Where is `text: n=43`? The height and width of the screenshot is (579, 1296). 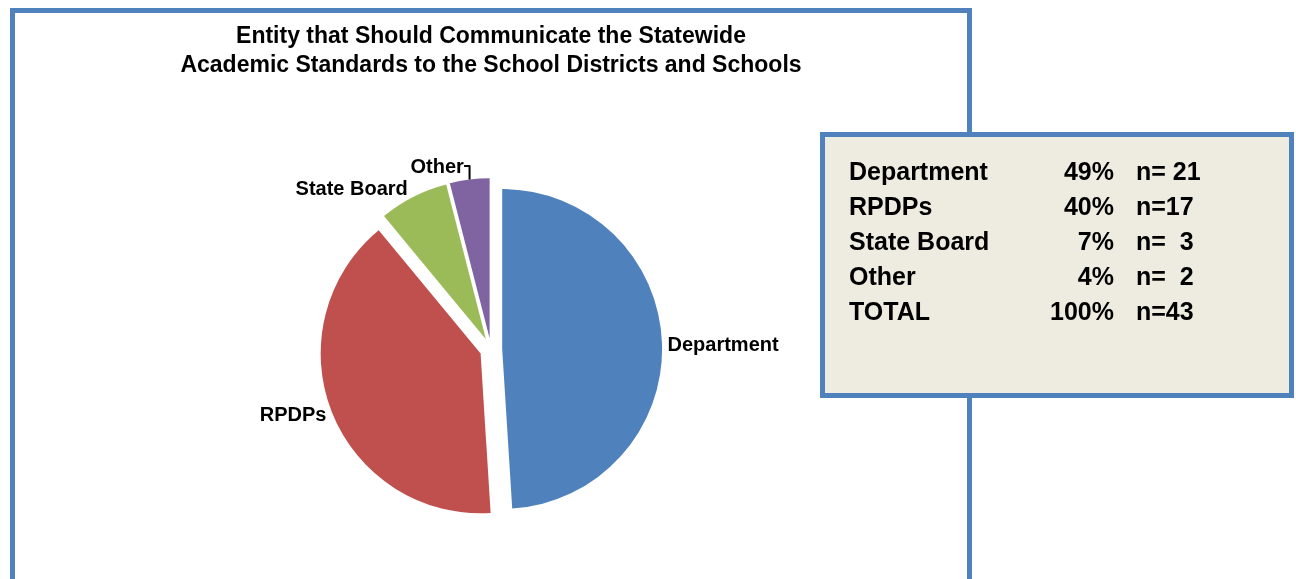 text: n=43 is located at coordinates (1165, 311).